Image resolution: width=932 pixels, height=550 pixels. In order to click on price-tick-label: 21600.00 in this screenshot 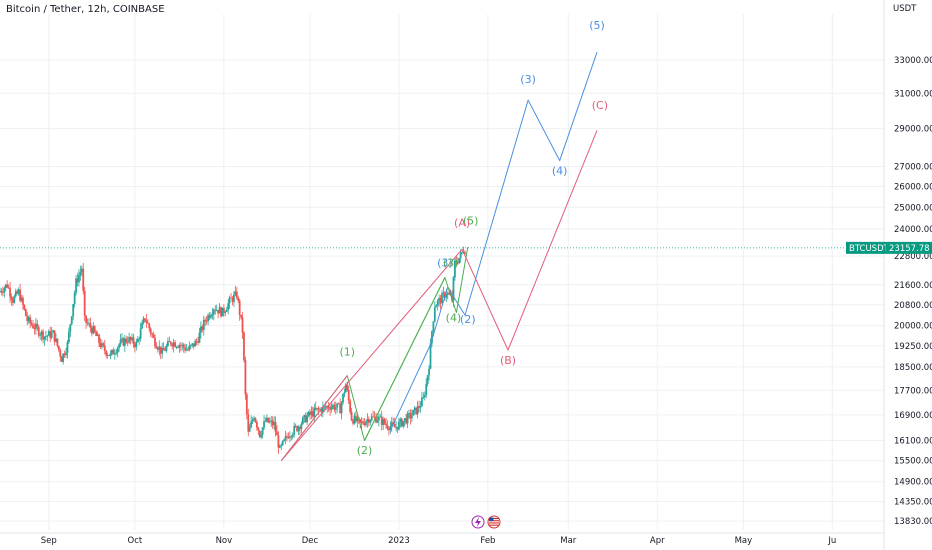, I will do `click(913, 286)`.